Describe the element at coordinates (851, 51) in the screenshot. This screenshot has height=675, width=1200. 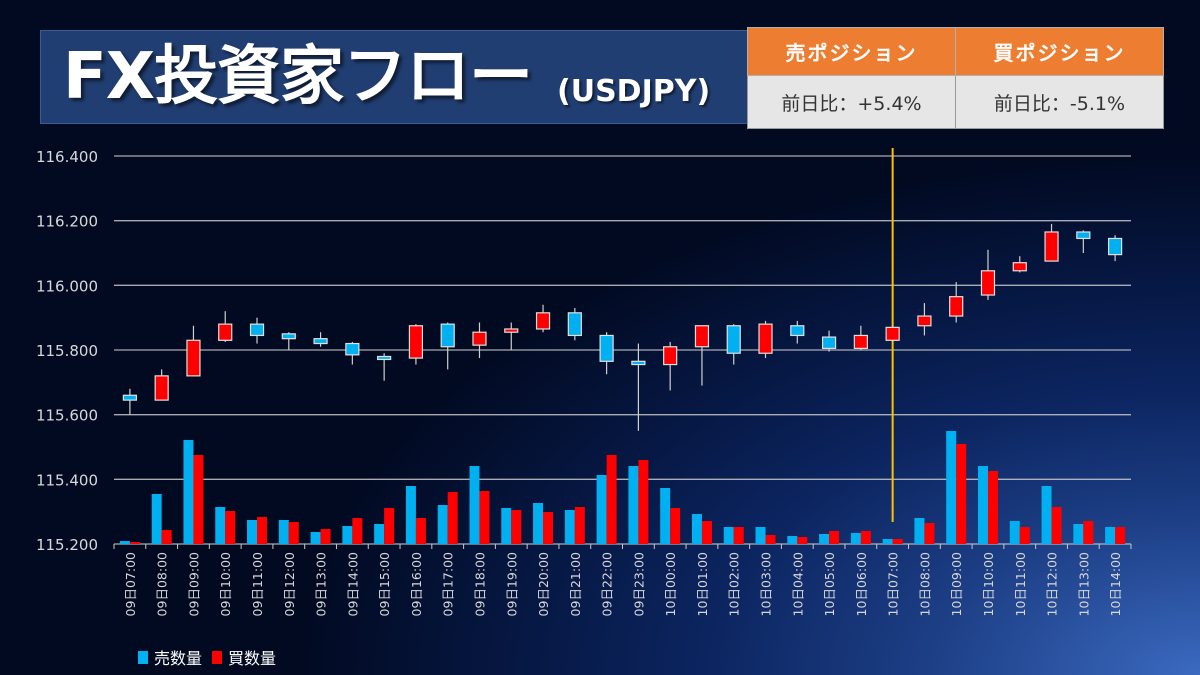
I see `sell-position-header: 売ポジション` at that location.